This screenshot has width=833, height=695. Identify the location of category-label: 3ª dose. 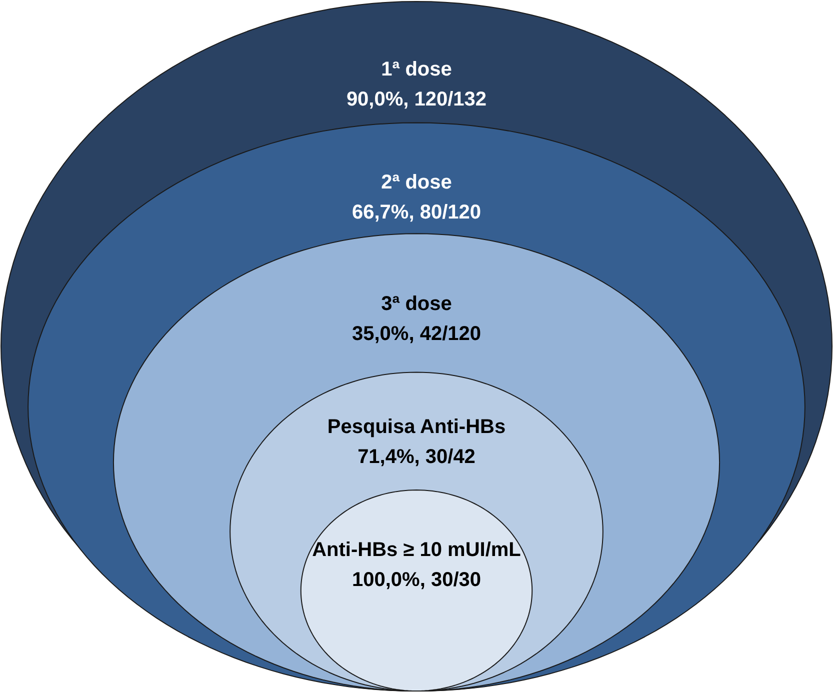
(416, 303).